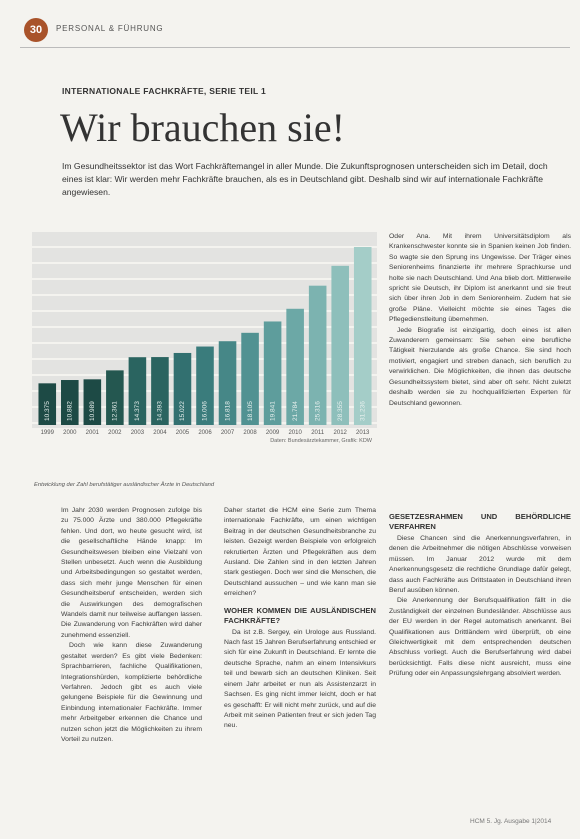 Image resolution: width=580 pixels, height=839 pixels. Describe the element at coordinates (273, 433) in the screenshot. I see `x-tick-label: 2009` at that location.